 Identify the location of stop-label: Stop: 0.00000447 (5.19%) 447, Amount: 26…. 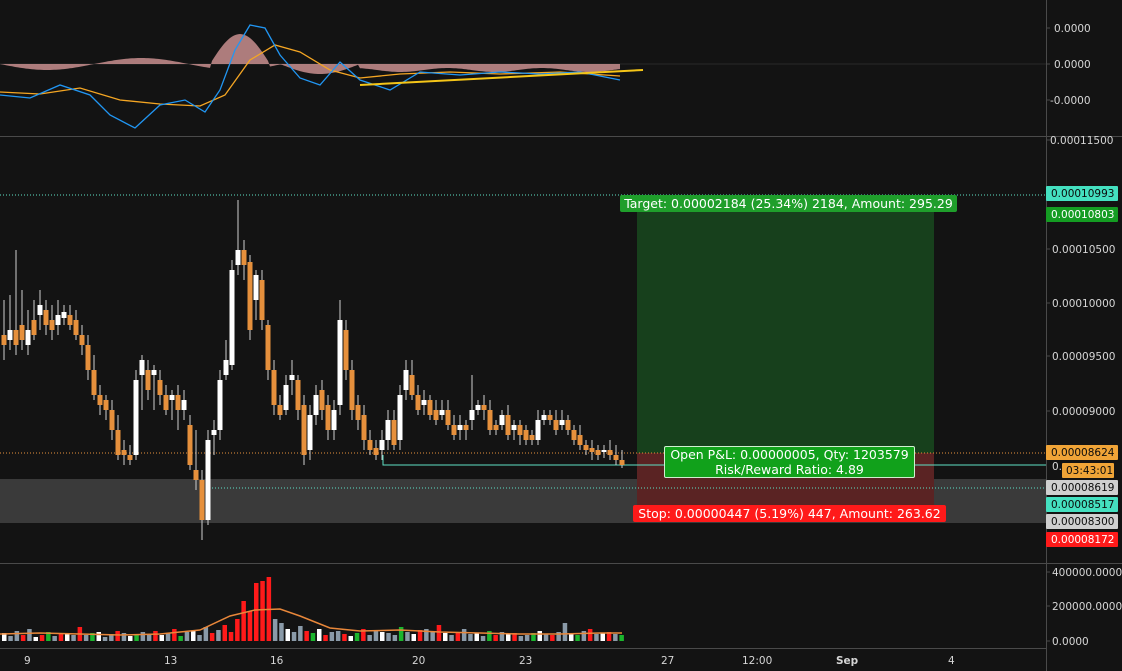
(789, 513).